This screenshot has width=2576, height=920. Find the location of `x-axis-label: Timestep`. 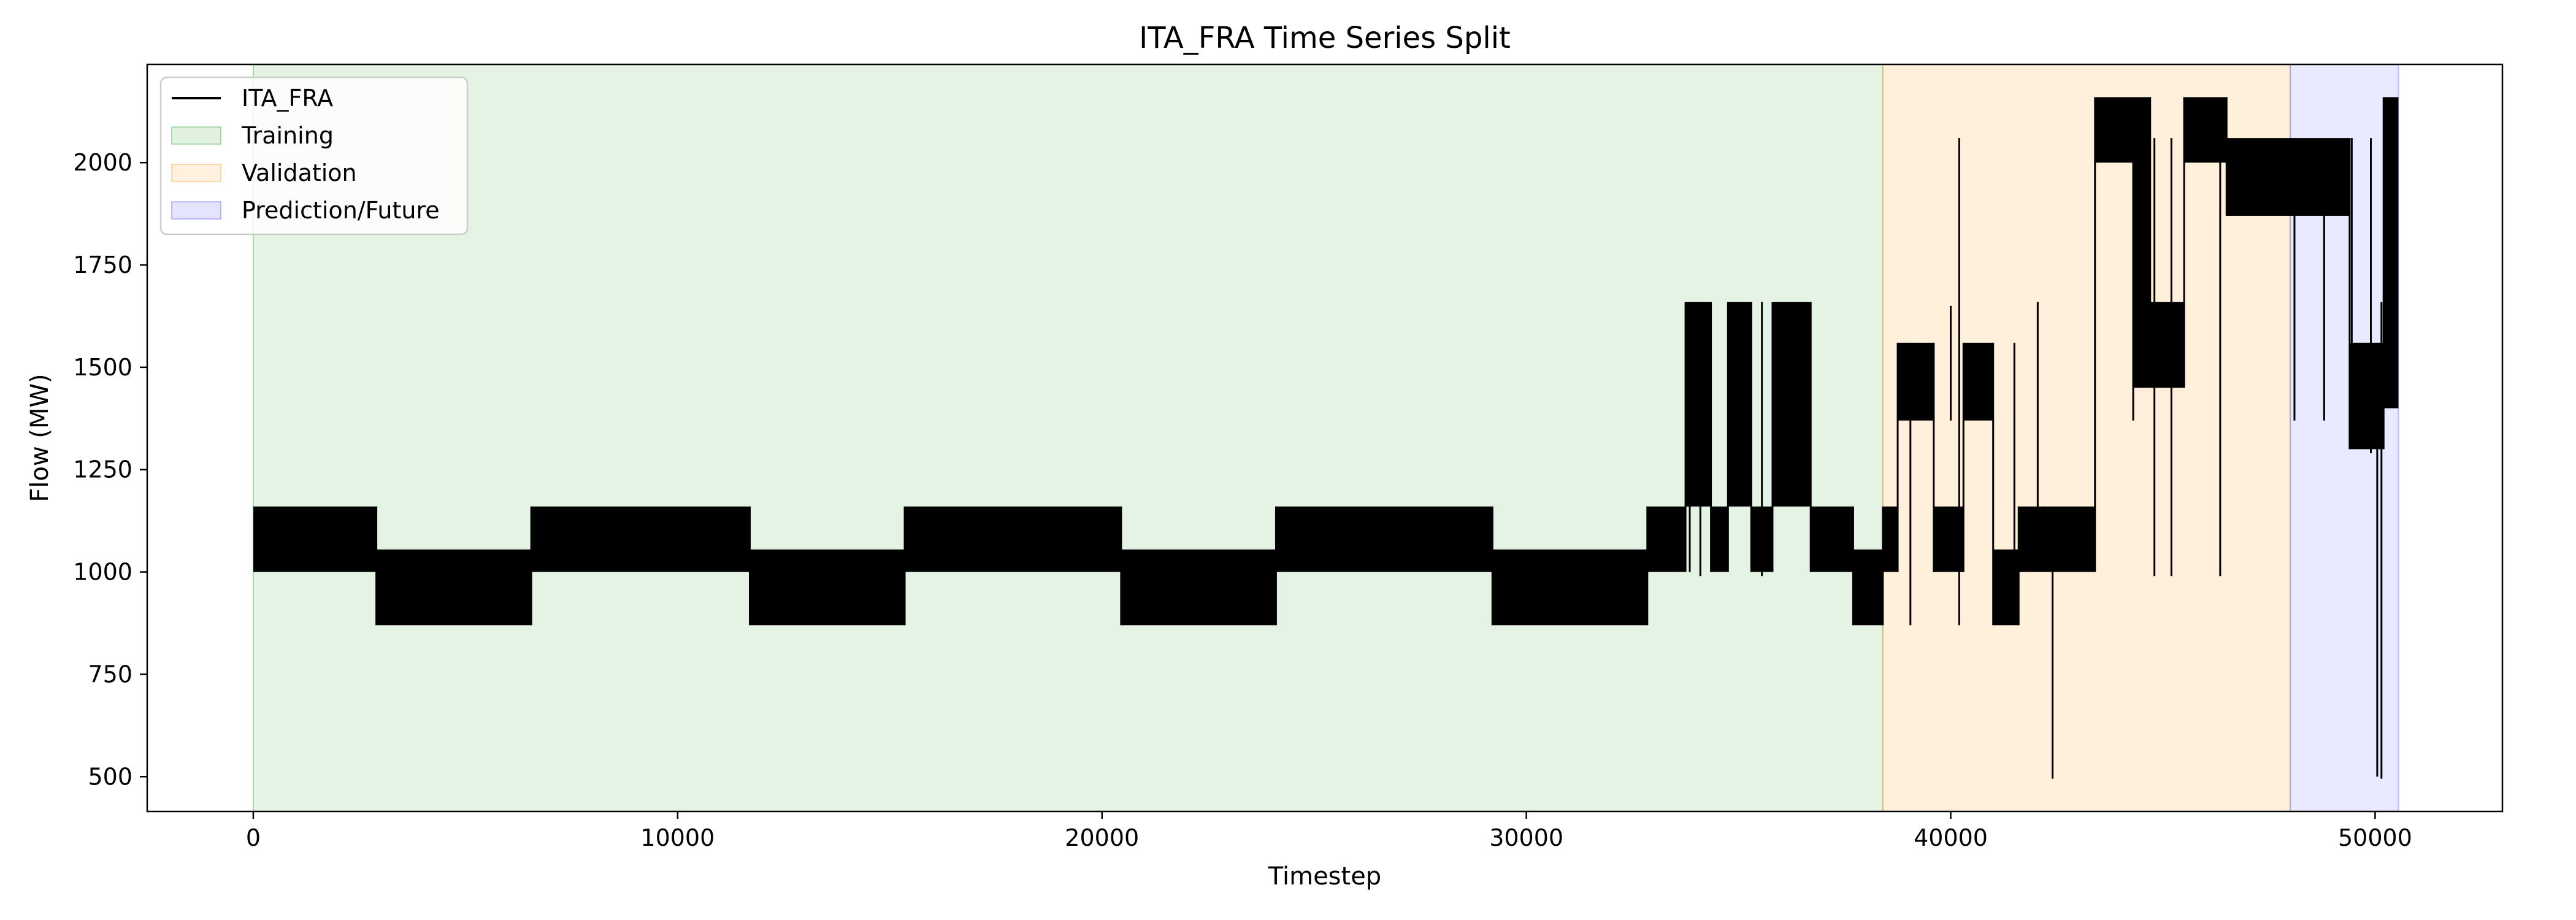

x-axis-label: Timestep is located at coordinates (1324, 876).